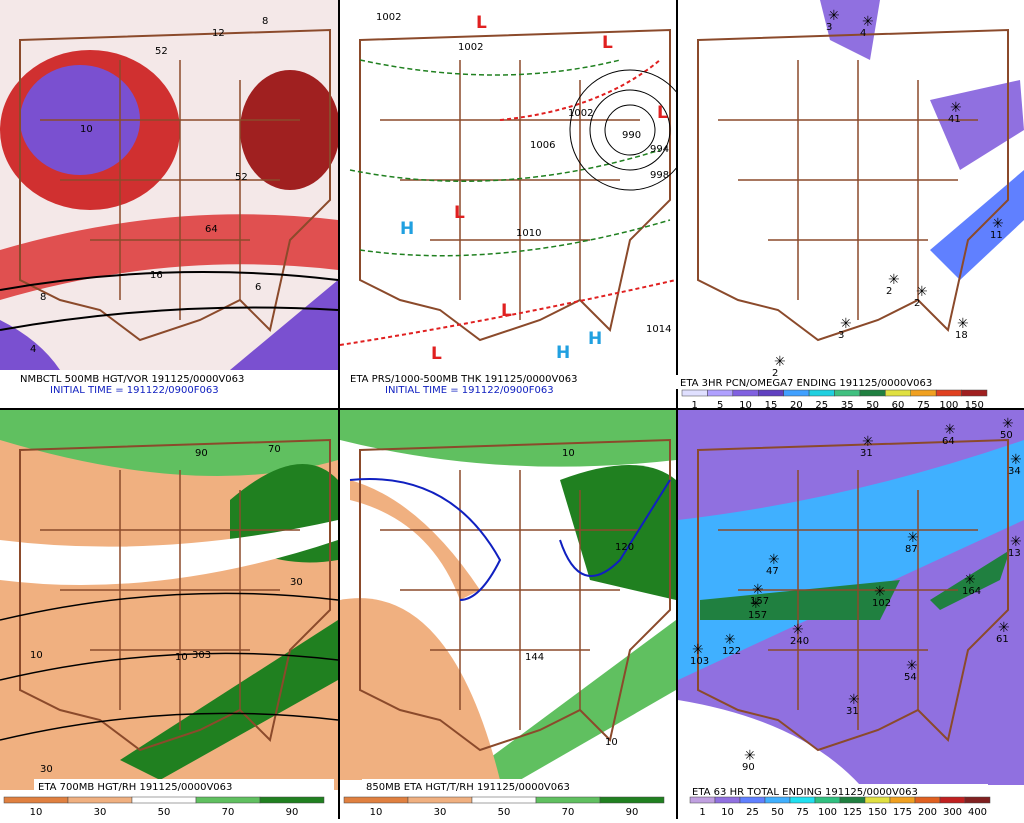 The image size is (1024, 823). I want to click on colorbar-label: 15, so click(771, 405).